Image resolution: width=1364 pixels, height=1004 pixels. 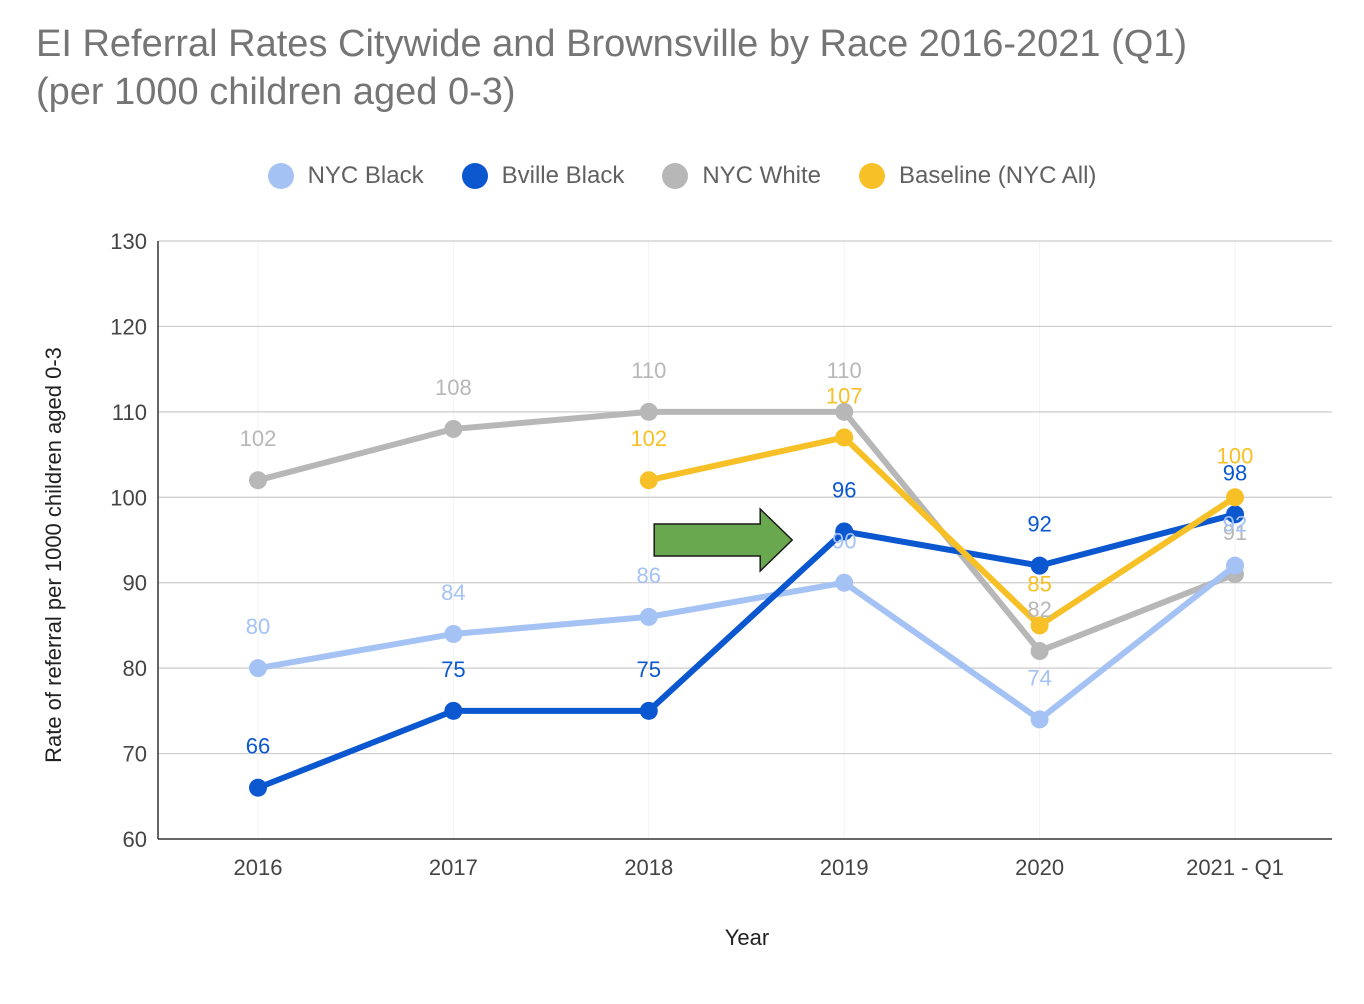 What do you see at coordinates (844, 867) in the screenshot?
I see `x-tick-label-2019: 2019` at bounding box center [844, 867].